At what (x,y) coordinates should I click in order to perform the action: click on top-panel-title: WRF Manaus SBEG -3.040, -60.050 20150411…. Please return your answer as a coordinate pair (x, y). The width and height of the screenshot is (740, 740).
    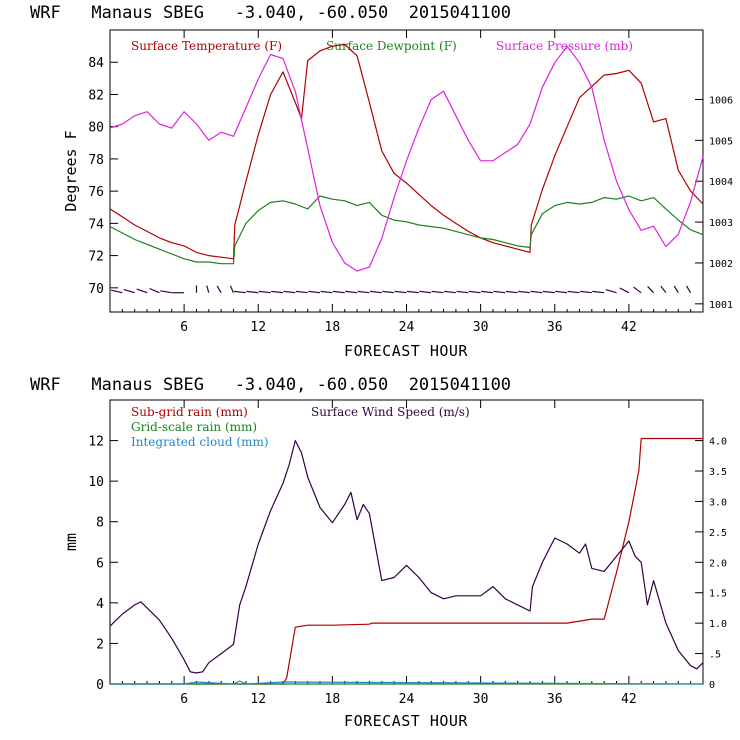
    Looking at the image, I should click on (270, 13).